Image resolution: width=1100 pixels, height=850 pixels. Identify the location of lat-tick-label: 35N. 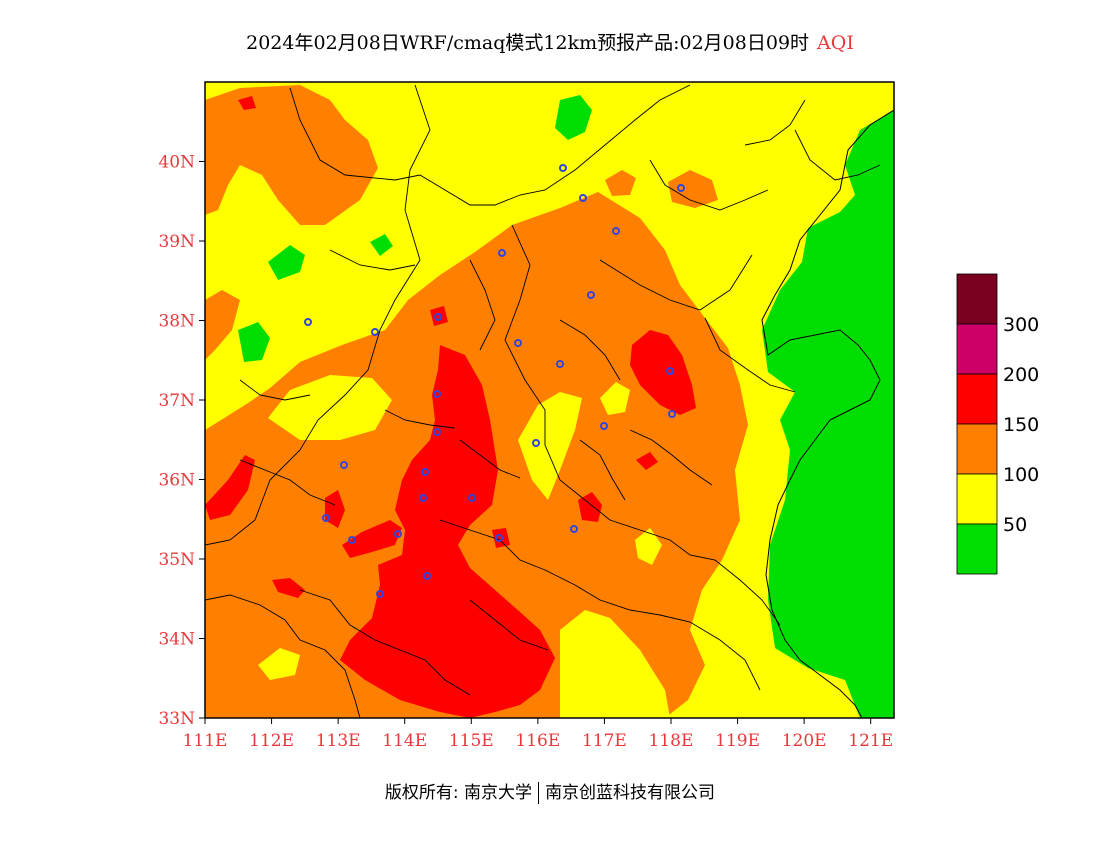
(176, 560).